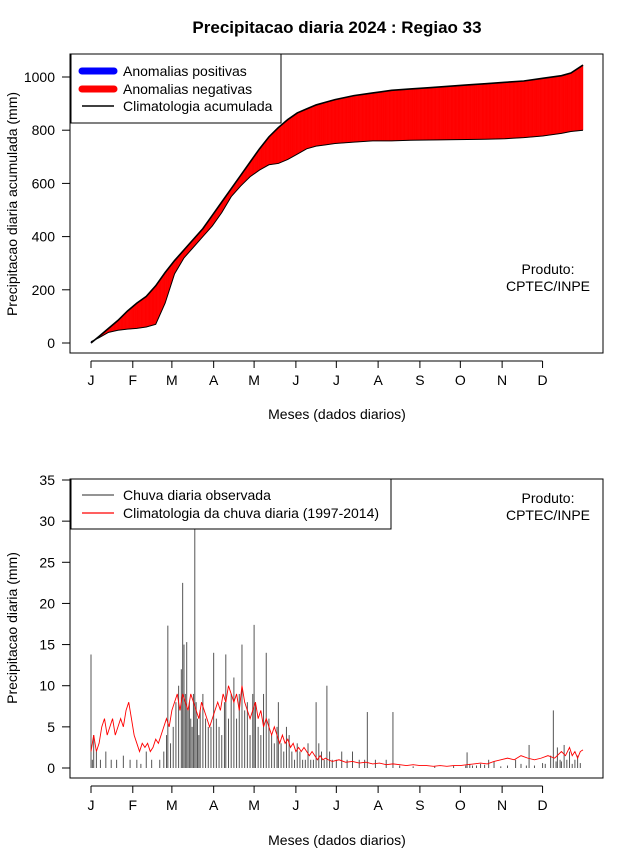 This screenshot has width=640, height=850. What do you see at coordinates (542, 380) in the screenshot?
I see `x-tick-label: D` at bounding box center [542, 380].